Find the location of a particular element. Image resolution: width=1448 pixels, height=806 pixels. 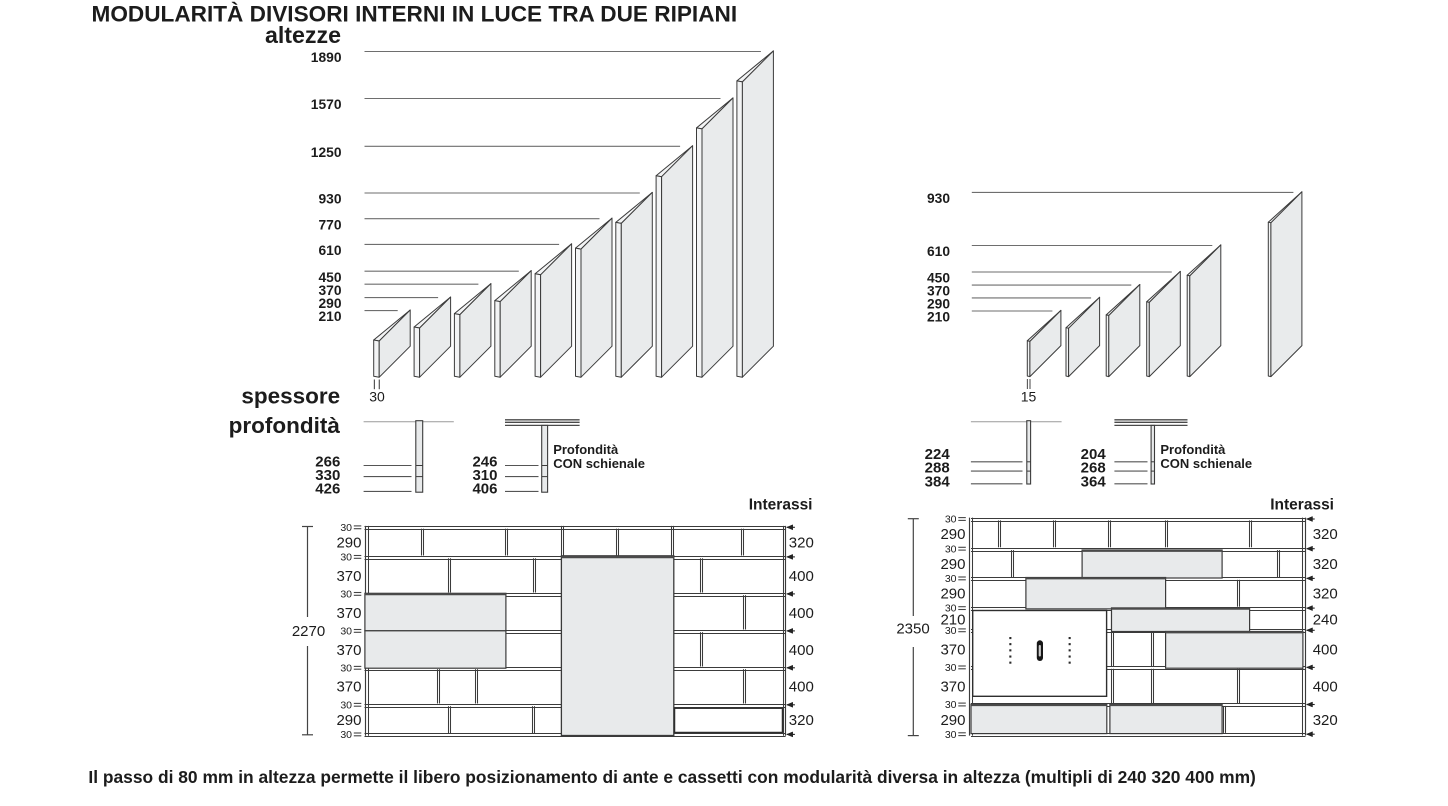

svg-text: 224 is located at coordinates (938, 454).